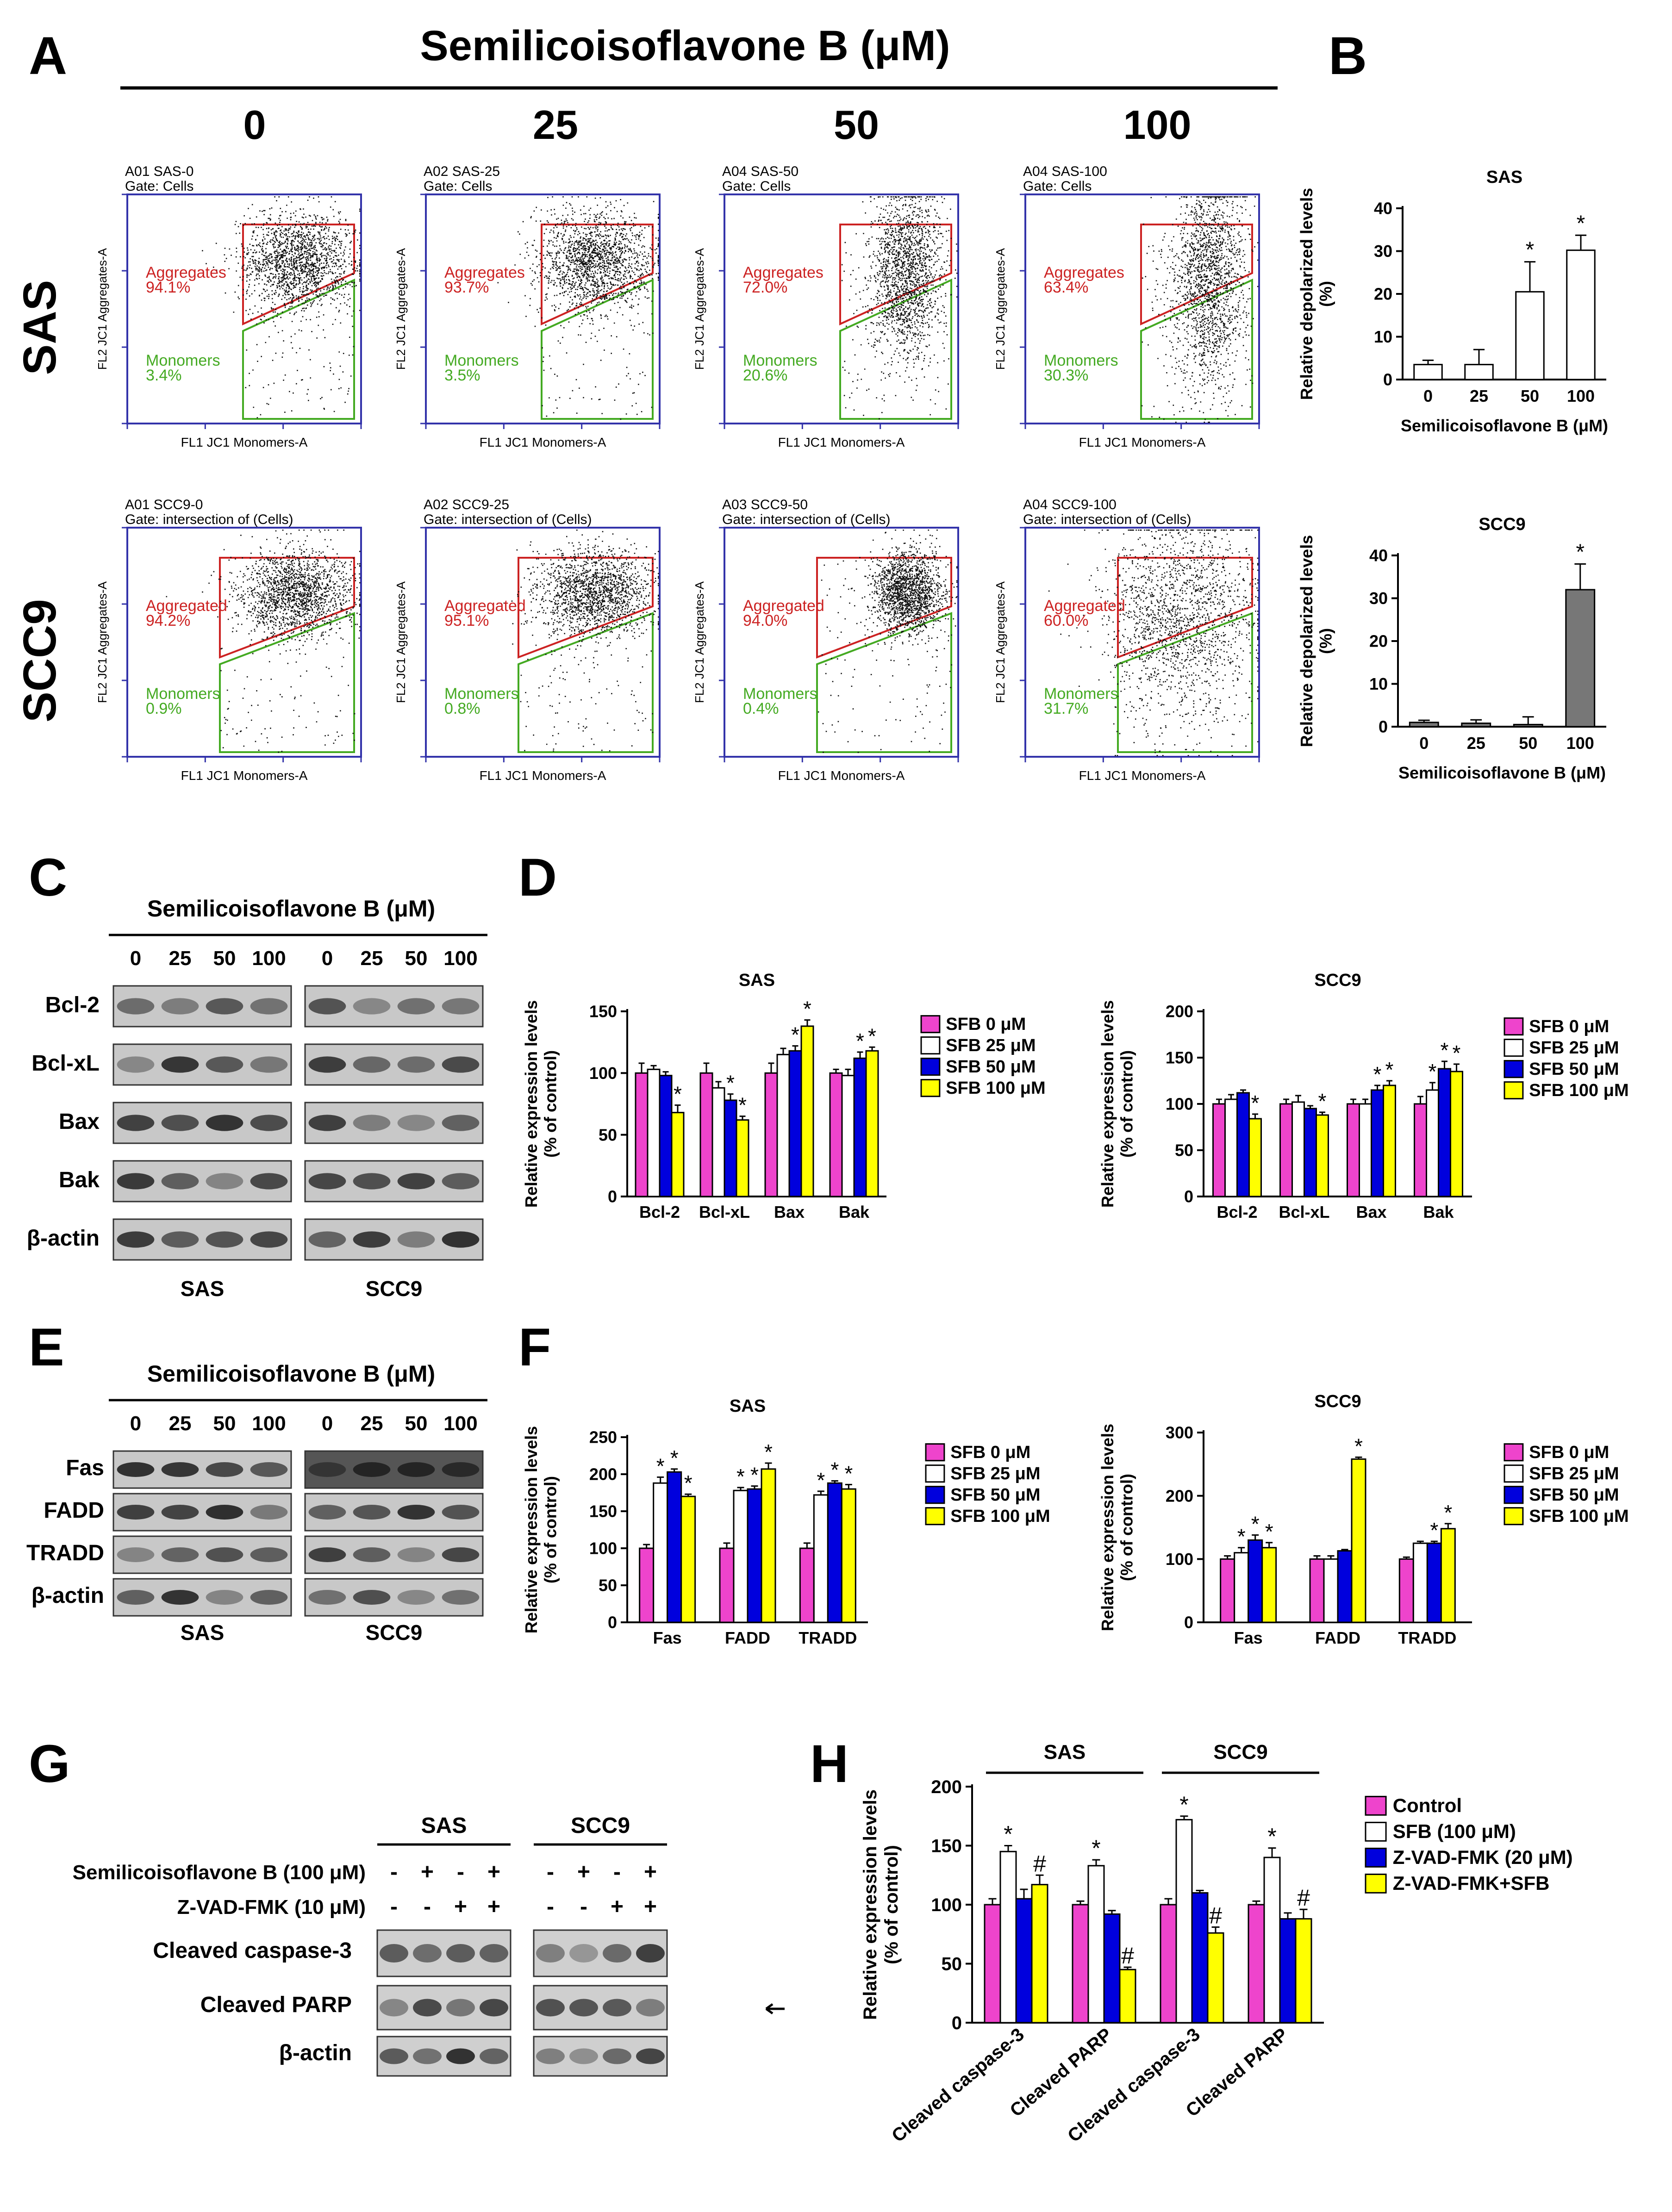 This screenshot has width=1672, height=2212. I want to click on monomers-percent: 0.8%, so click(462, 708).